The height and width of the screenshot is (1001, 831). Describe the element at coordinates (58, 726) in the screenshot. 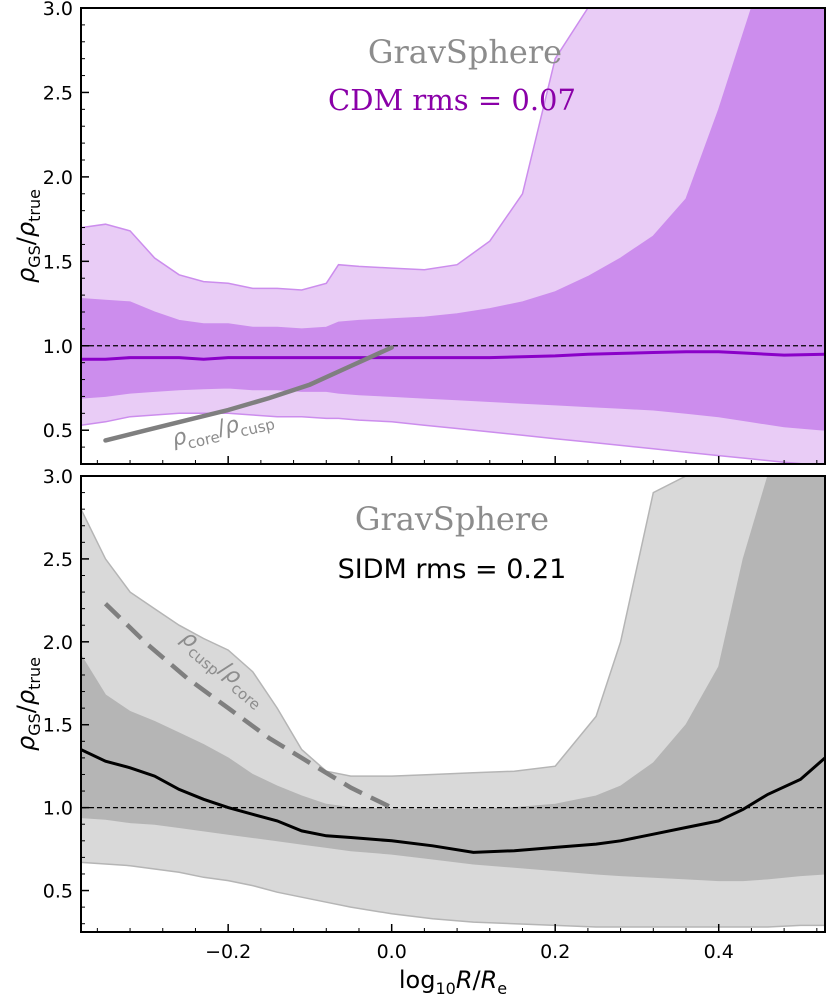

I see `bottom-y-tick-label: 1.5` at that location.